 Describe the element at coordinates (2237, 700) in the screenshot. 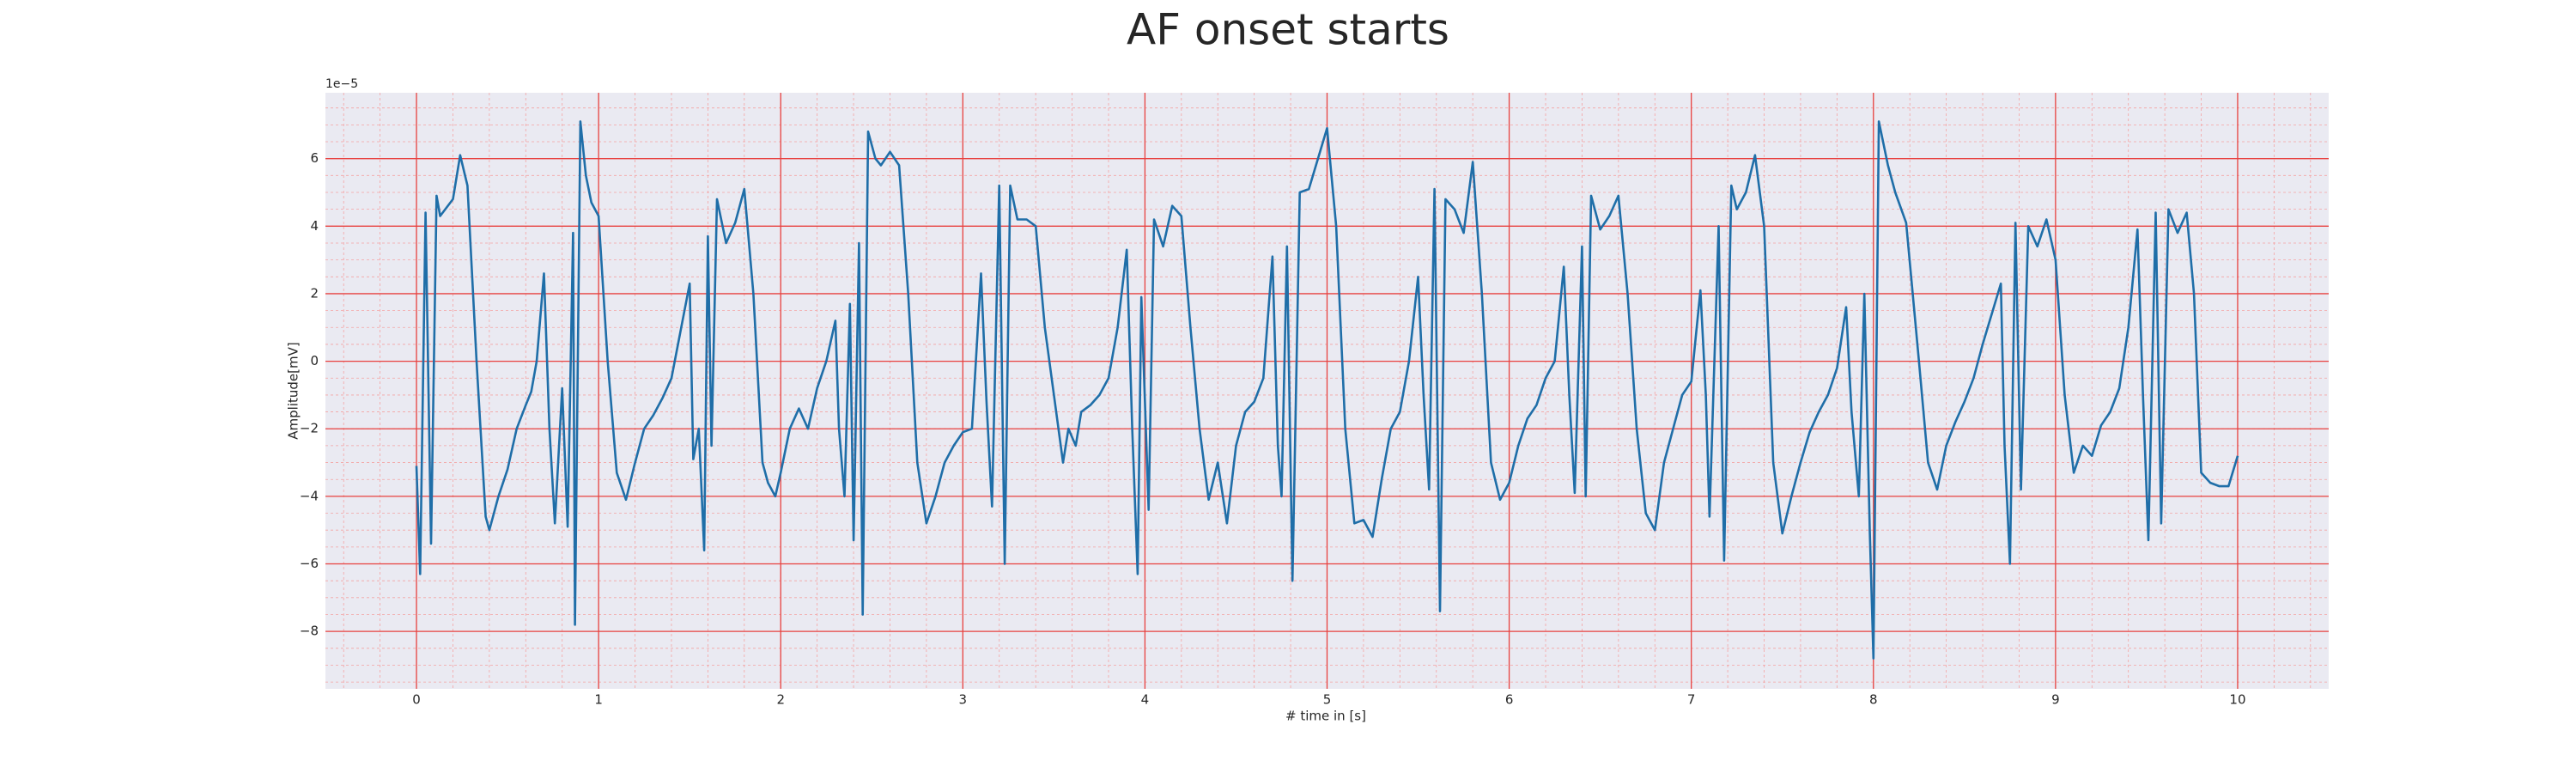

I see `x-tick-label: 10` at that location.